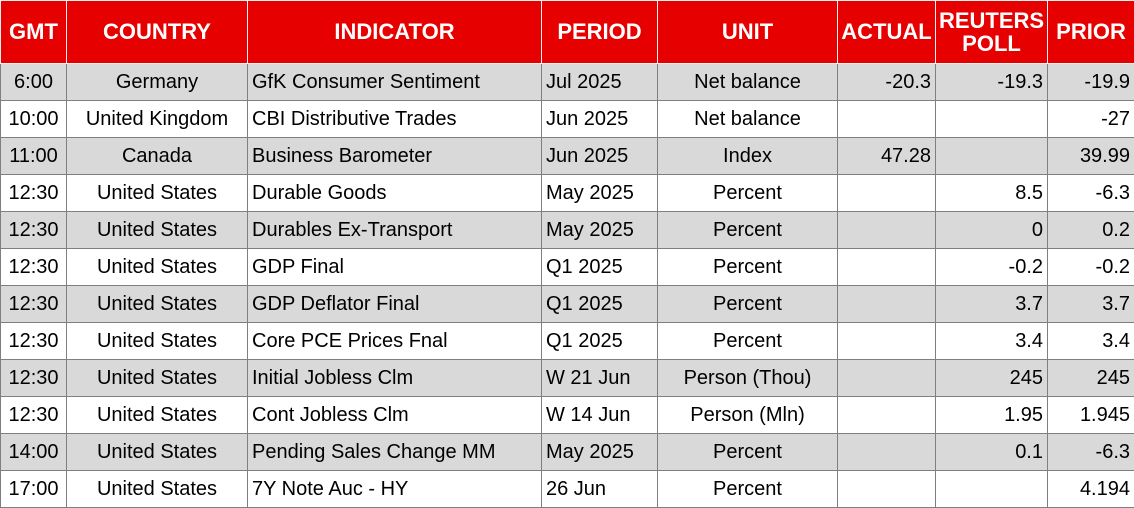  What do you see at coordinates (395, 378) in the screenshot?
I see `cell-indicator: Initial Jobless Clm` at bounding box center [395, 378].